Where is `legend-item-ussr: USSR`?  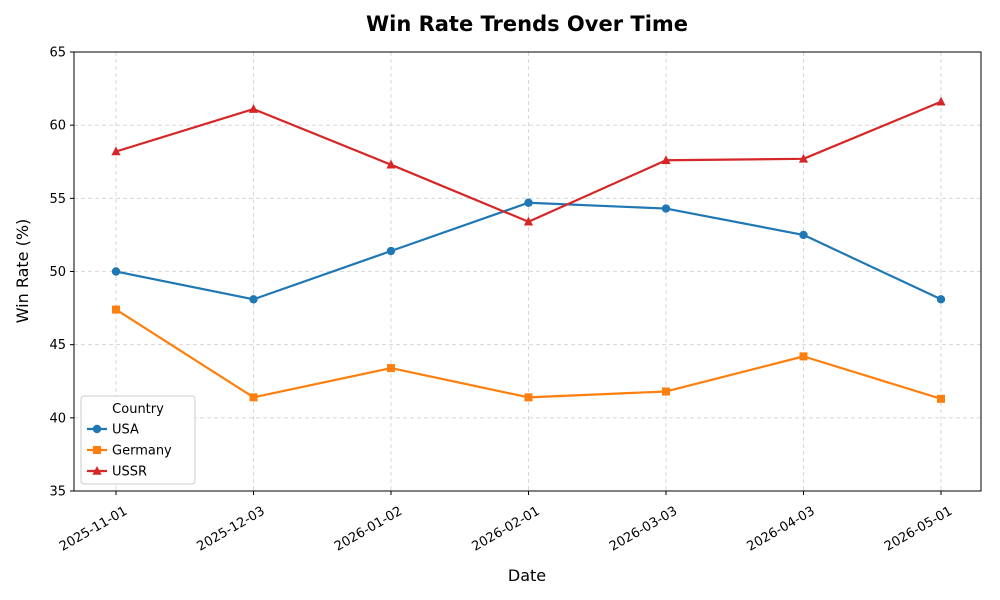 legend-item-ussr: USSR is located at coordinates (117, 472).